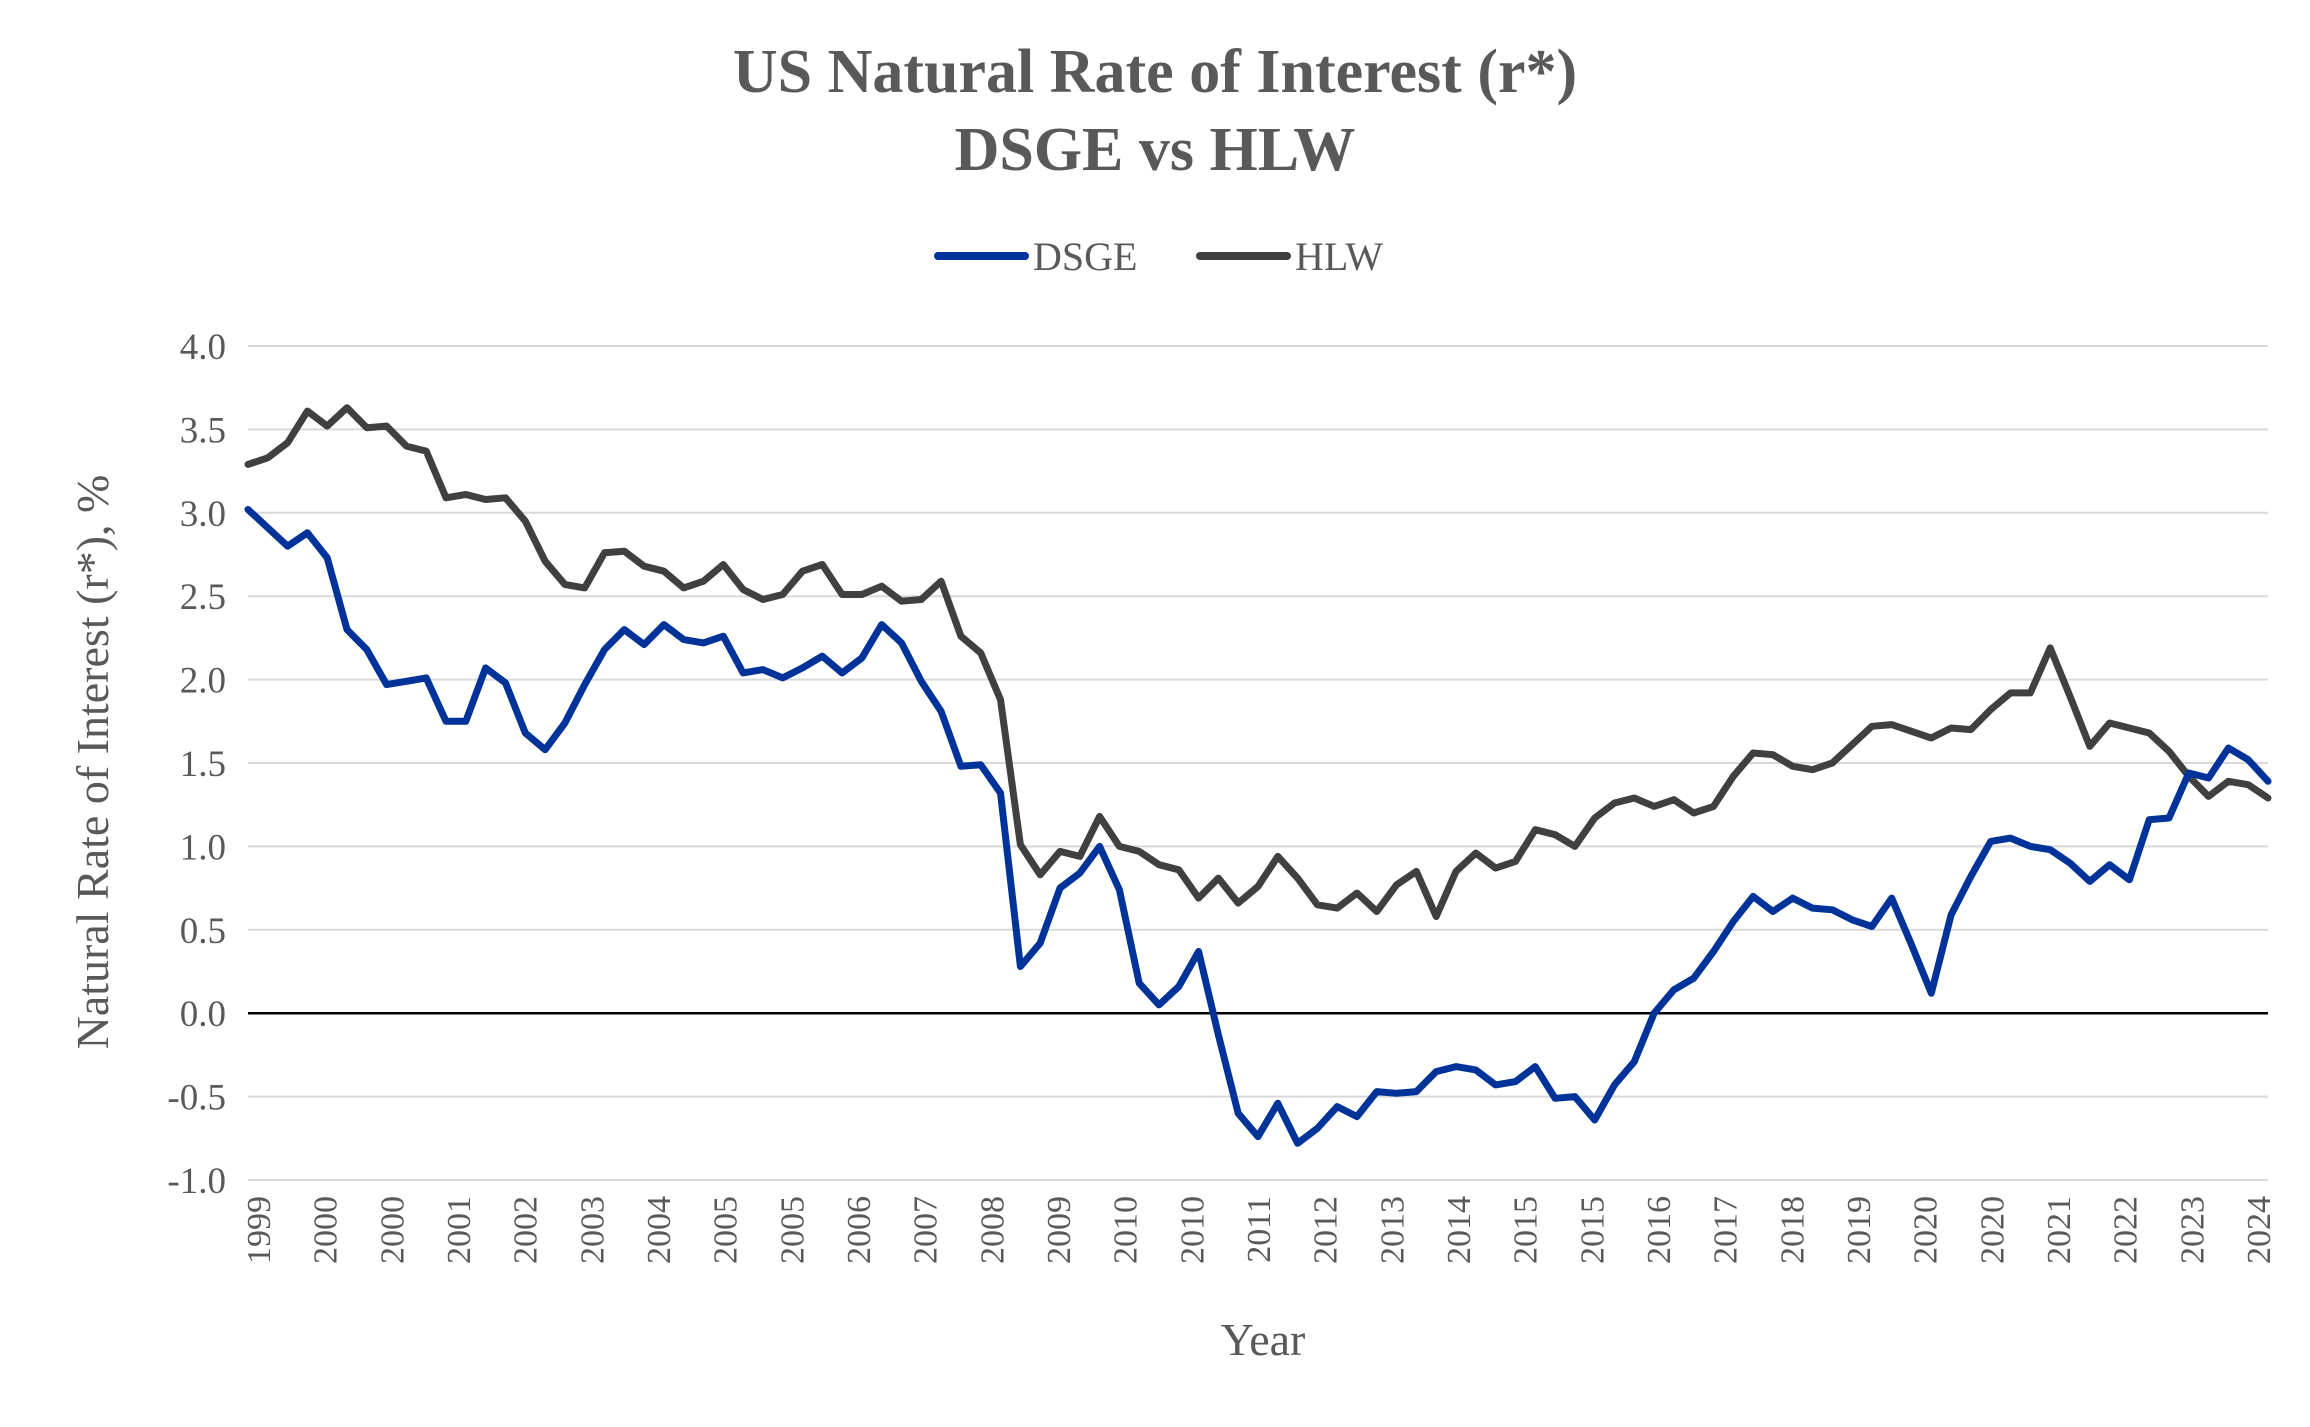 This screenshot has height=1427, width=2310. I want to click on x-tick-label: 1999, so click(259, 1230).